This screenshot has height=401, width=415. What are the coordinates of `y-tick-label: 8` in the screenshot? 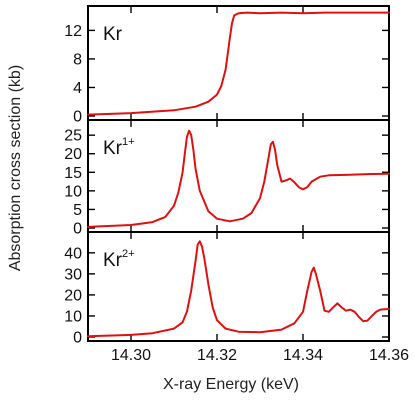 It's located at (77, 59).